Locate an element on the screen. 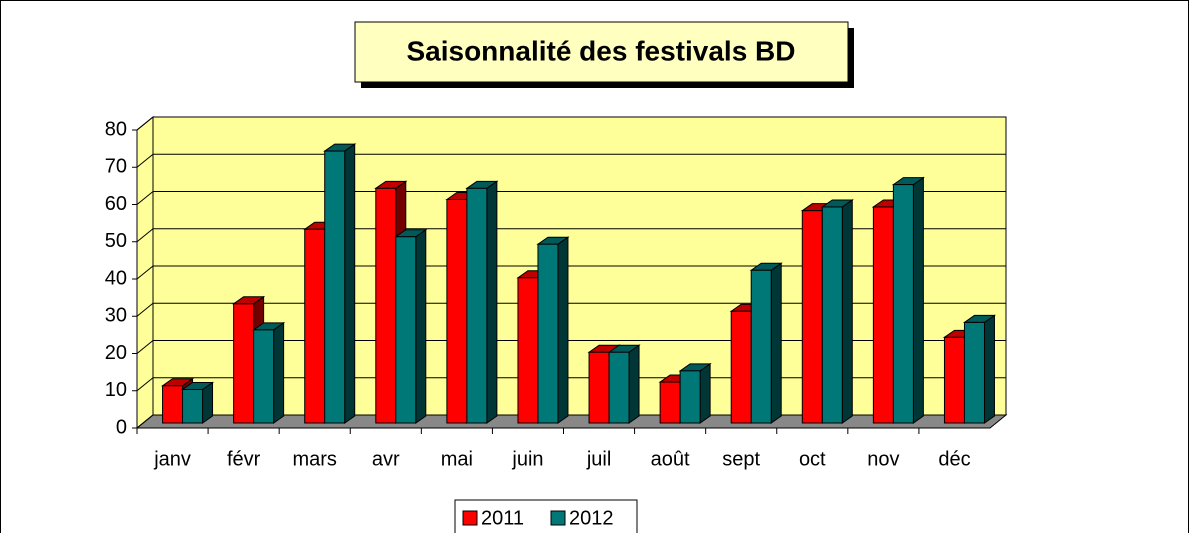  y-tick-label: 40 is located at coordinates (116, 278).